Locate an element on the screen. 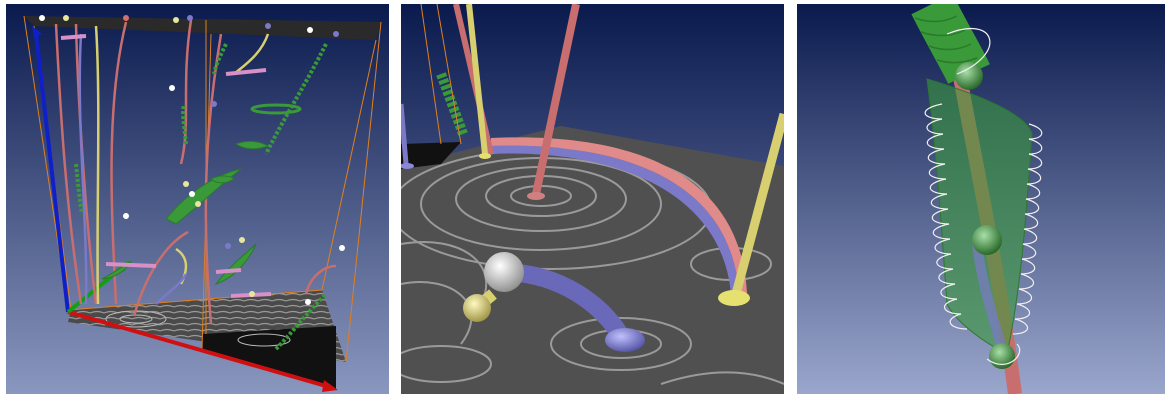 The width and height of the screenshot is (1168, 398). yellow-streamline is located at coordinates (477, 79).